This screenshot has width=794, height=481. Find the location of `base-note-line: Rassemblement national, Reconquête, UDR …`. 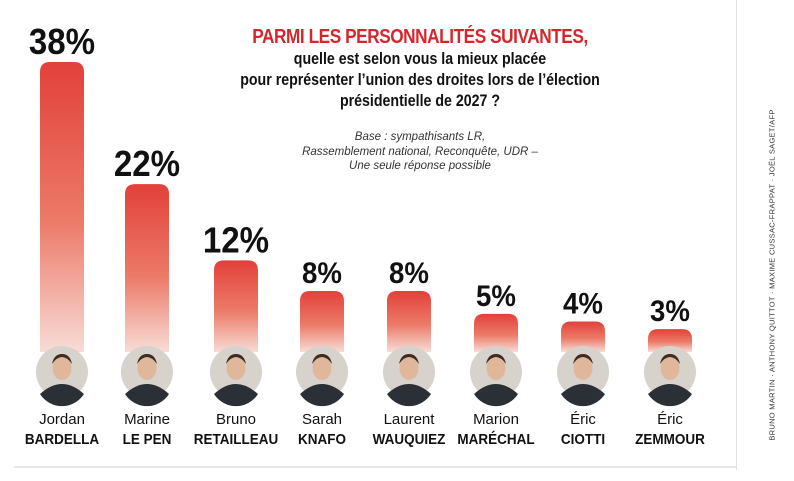

base-note-line: Rassemblement national, Reconquête, UDR … is located at coordinates (420, 151).